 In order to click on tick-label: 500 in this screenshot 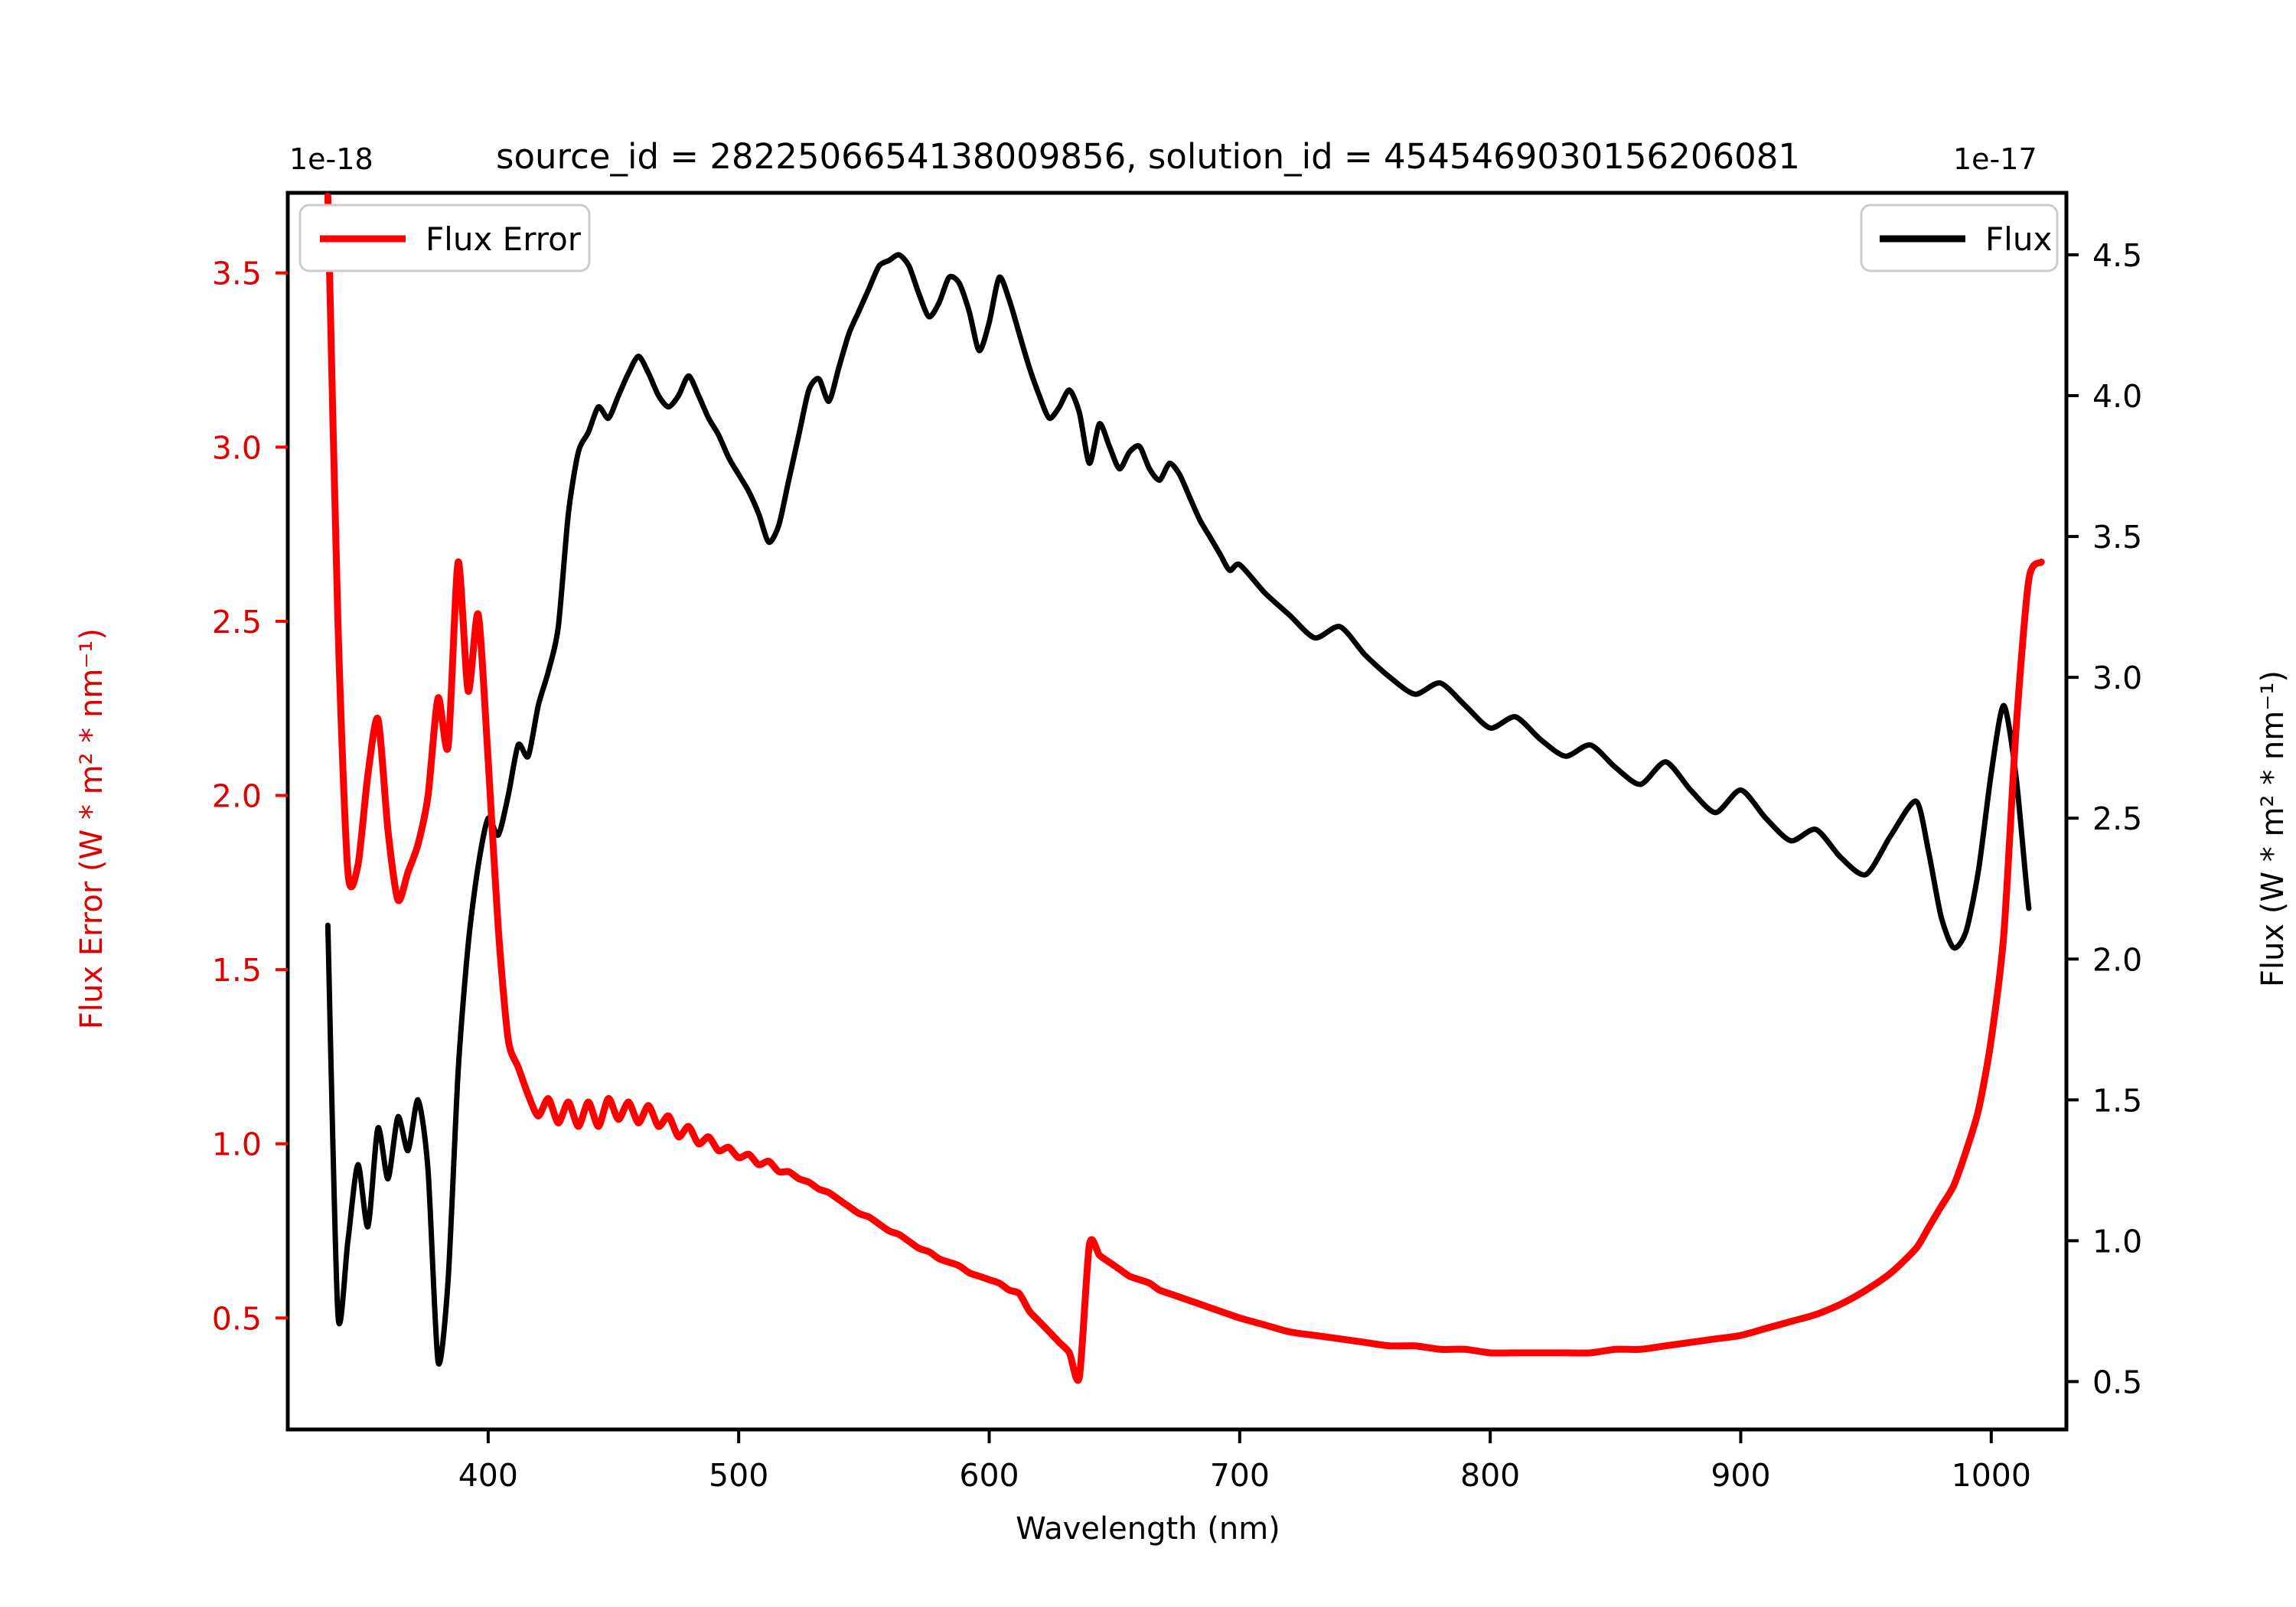, I will do `click(738, 1476)`.